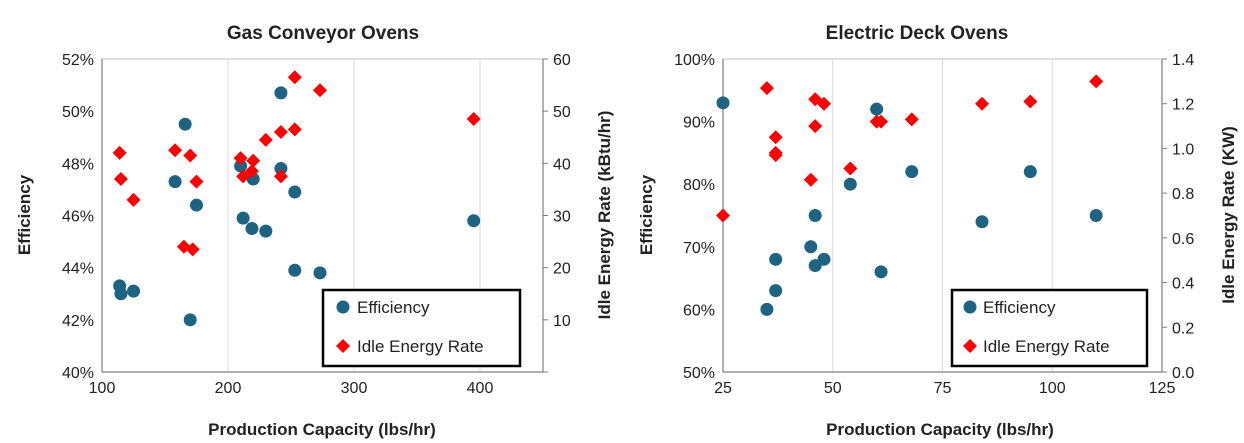 This screenshot has width=1244, height=443. Describe the element at coordinates (1183, 328) in the screenshot. I see `y2-tick-label: 0.2` at that location.